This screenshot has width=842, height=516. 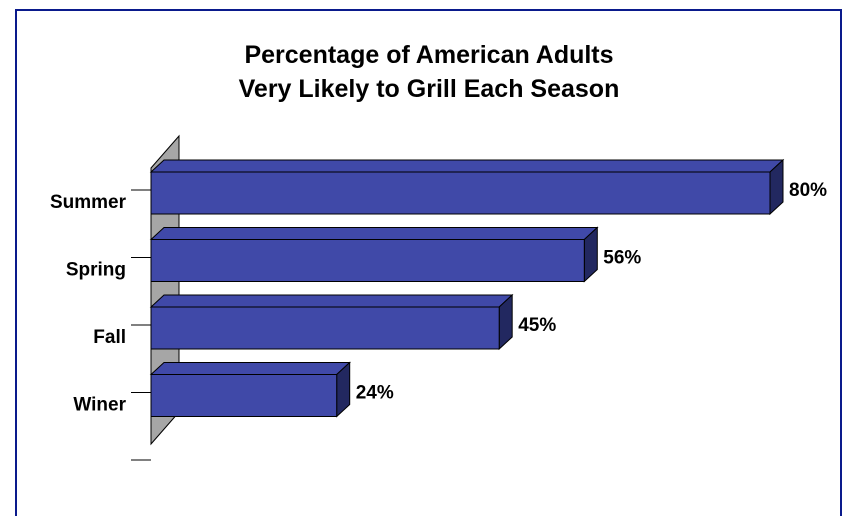 I want to click on category-label: Winer, so click(x=99, y=405).